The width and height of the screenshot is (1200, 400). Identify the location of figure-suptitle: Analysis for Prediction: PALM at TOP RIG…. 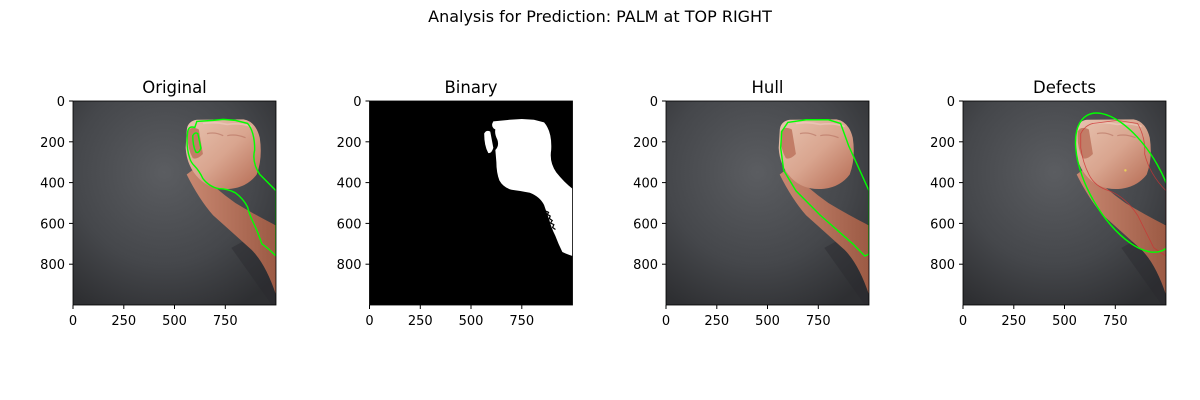
(600, 16).